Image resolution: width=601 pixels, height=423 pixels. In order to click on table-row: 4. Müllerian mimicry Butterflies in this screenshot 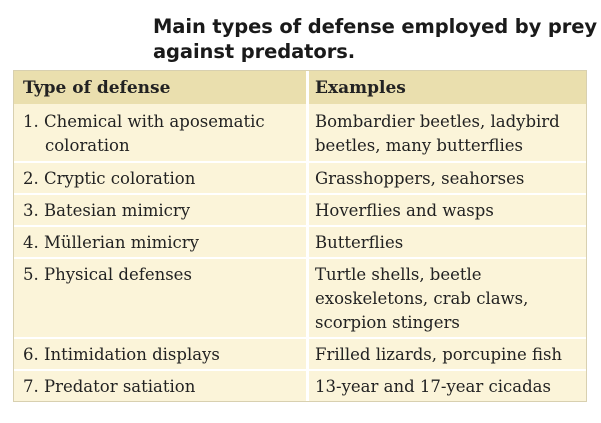, I will do `click(300, 242)`.